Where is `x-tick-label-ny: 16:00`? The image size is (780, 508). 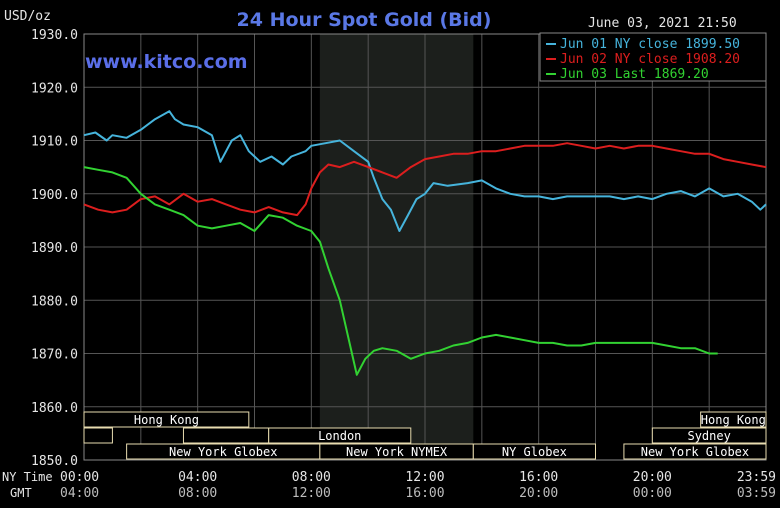
x-tick-label-ny: 16:00 is located at coordinates (538, 477).